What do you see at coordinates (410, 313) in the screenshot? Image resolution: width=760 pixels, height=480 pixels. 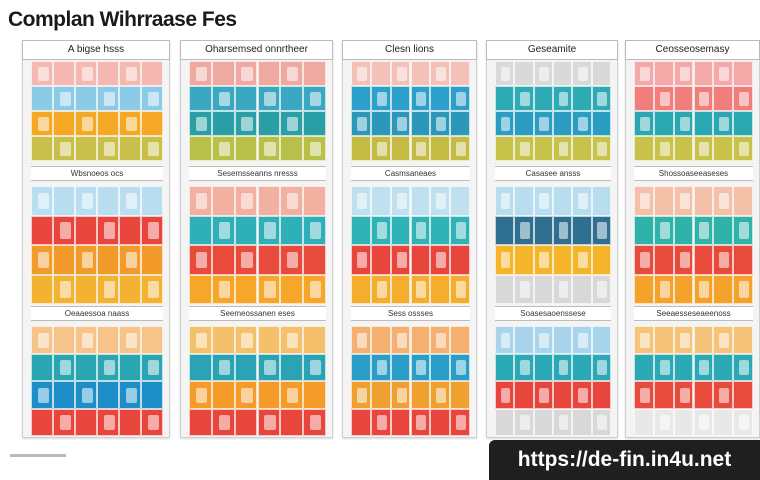 I see `section-header: Sess ossses` at bounding box center [410, 313].